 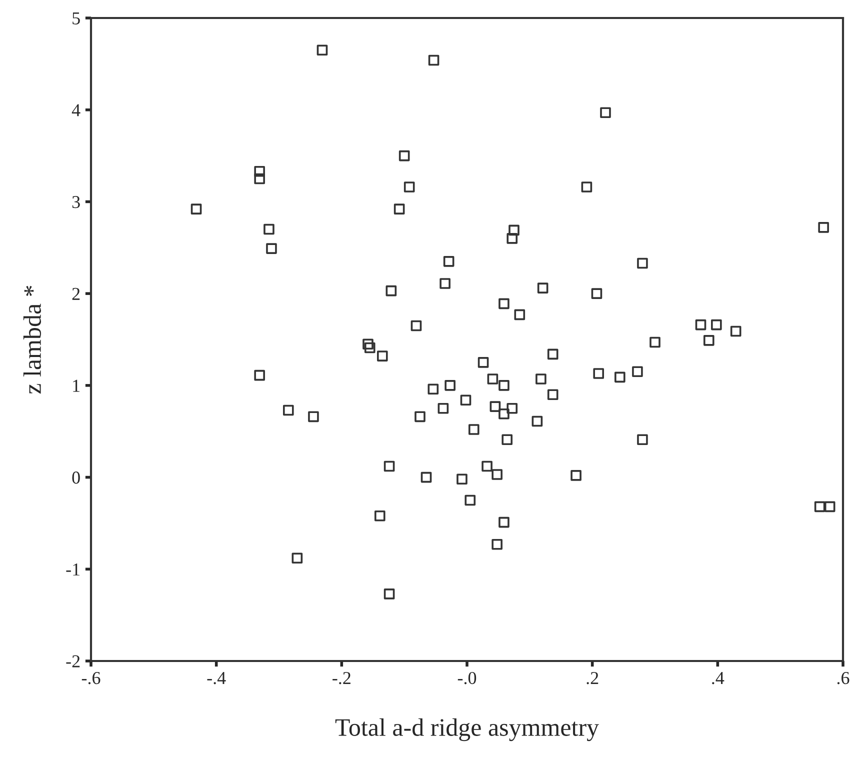 I want to click on y-tick-label: -1, so click(x=73, y=569).